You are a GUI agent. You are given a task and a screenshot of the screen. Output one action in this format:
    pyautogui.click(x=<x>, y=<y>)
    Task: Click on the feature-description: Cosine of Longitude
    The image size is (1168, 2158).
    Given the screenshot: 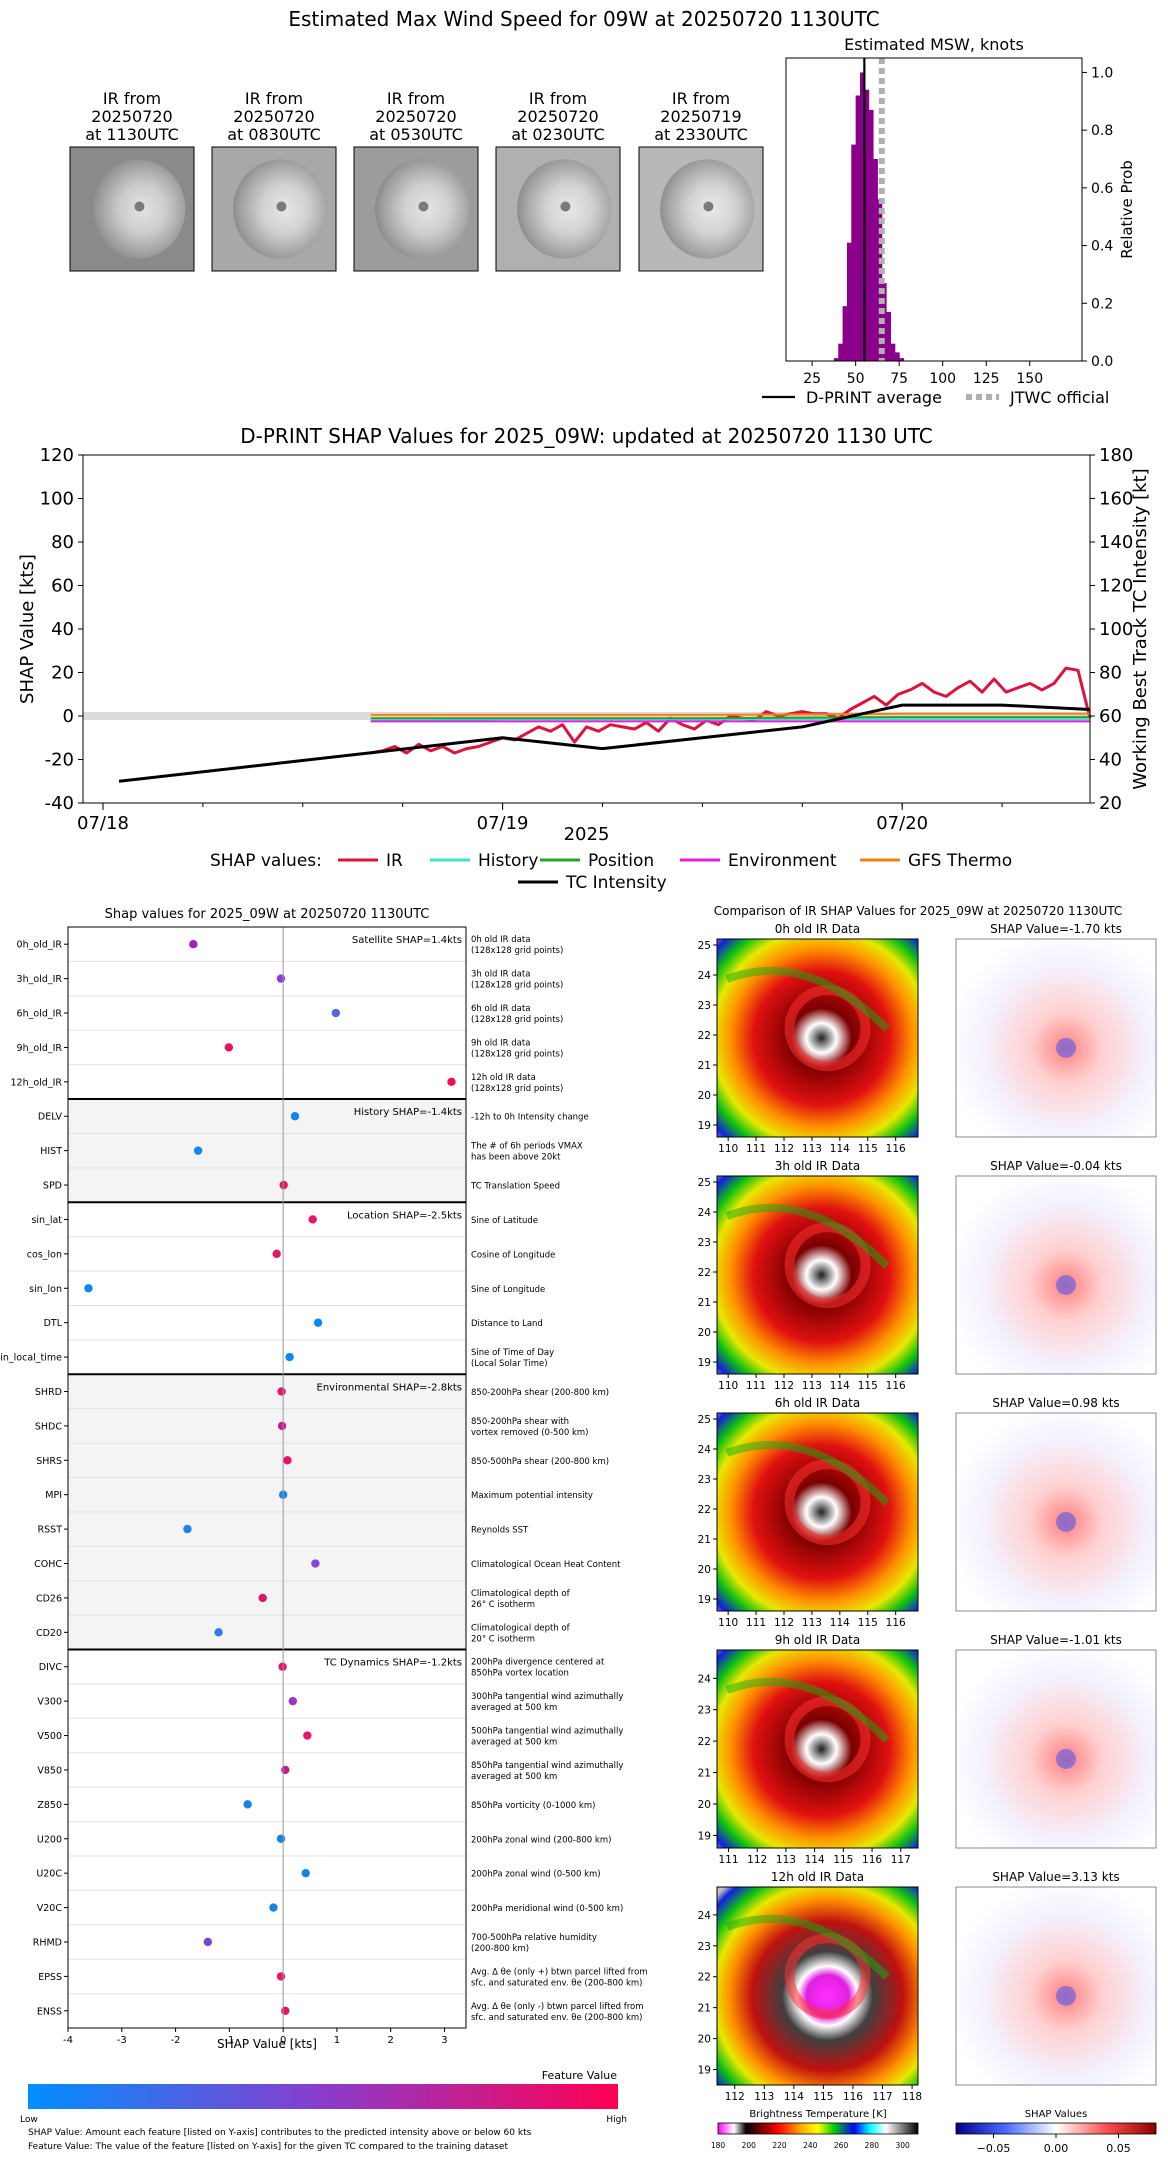 What is the action you would take?
    pyautogui.click(x=513, y=1255)
    